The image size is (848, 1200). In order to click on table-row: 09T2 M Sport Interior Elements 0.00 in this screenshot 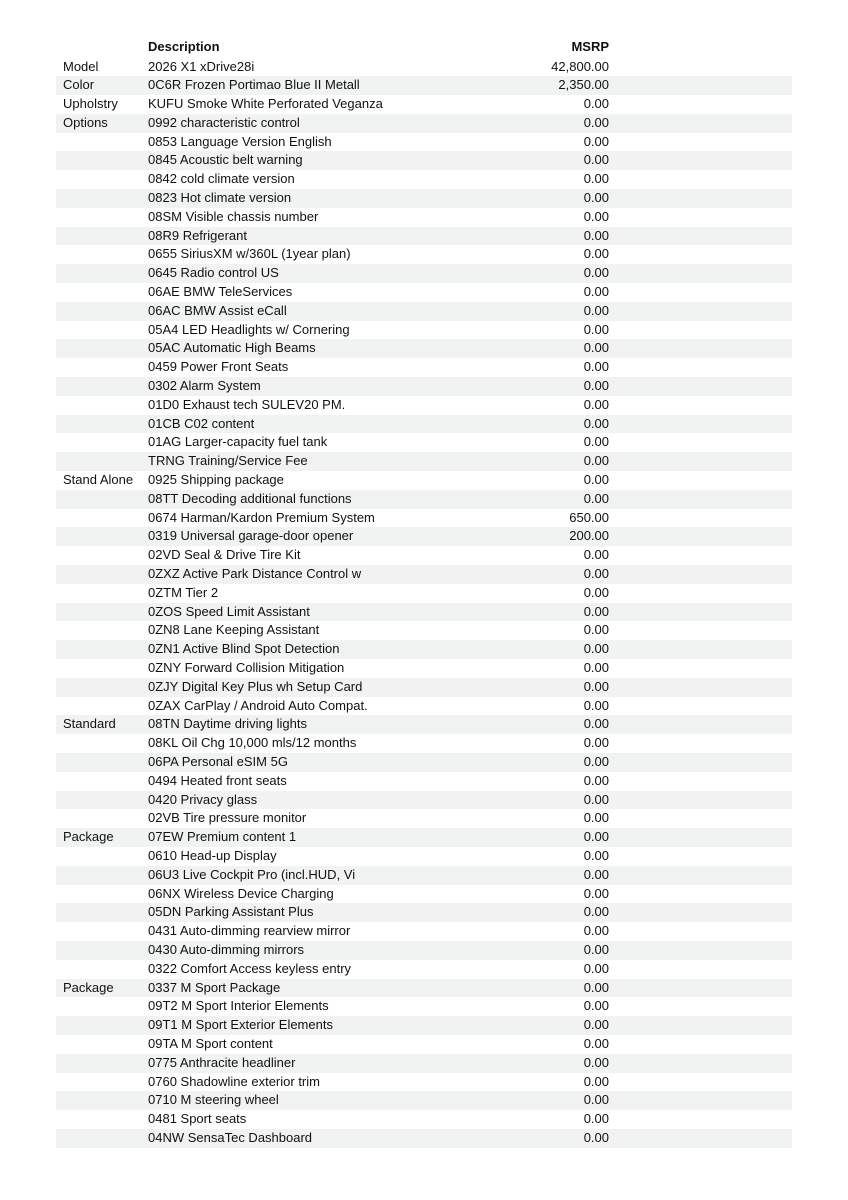, I will do `click(424, 1006)`.